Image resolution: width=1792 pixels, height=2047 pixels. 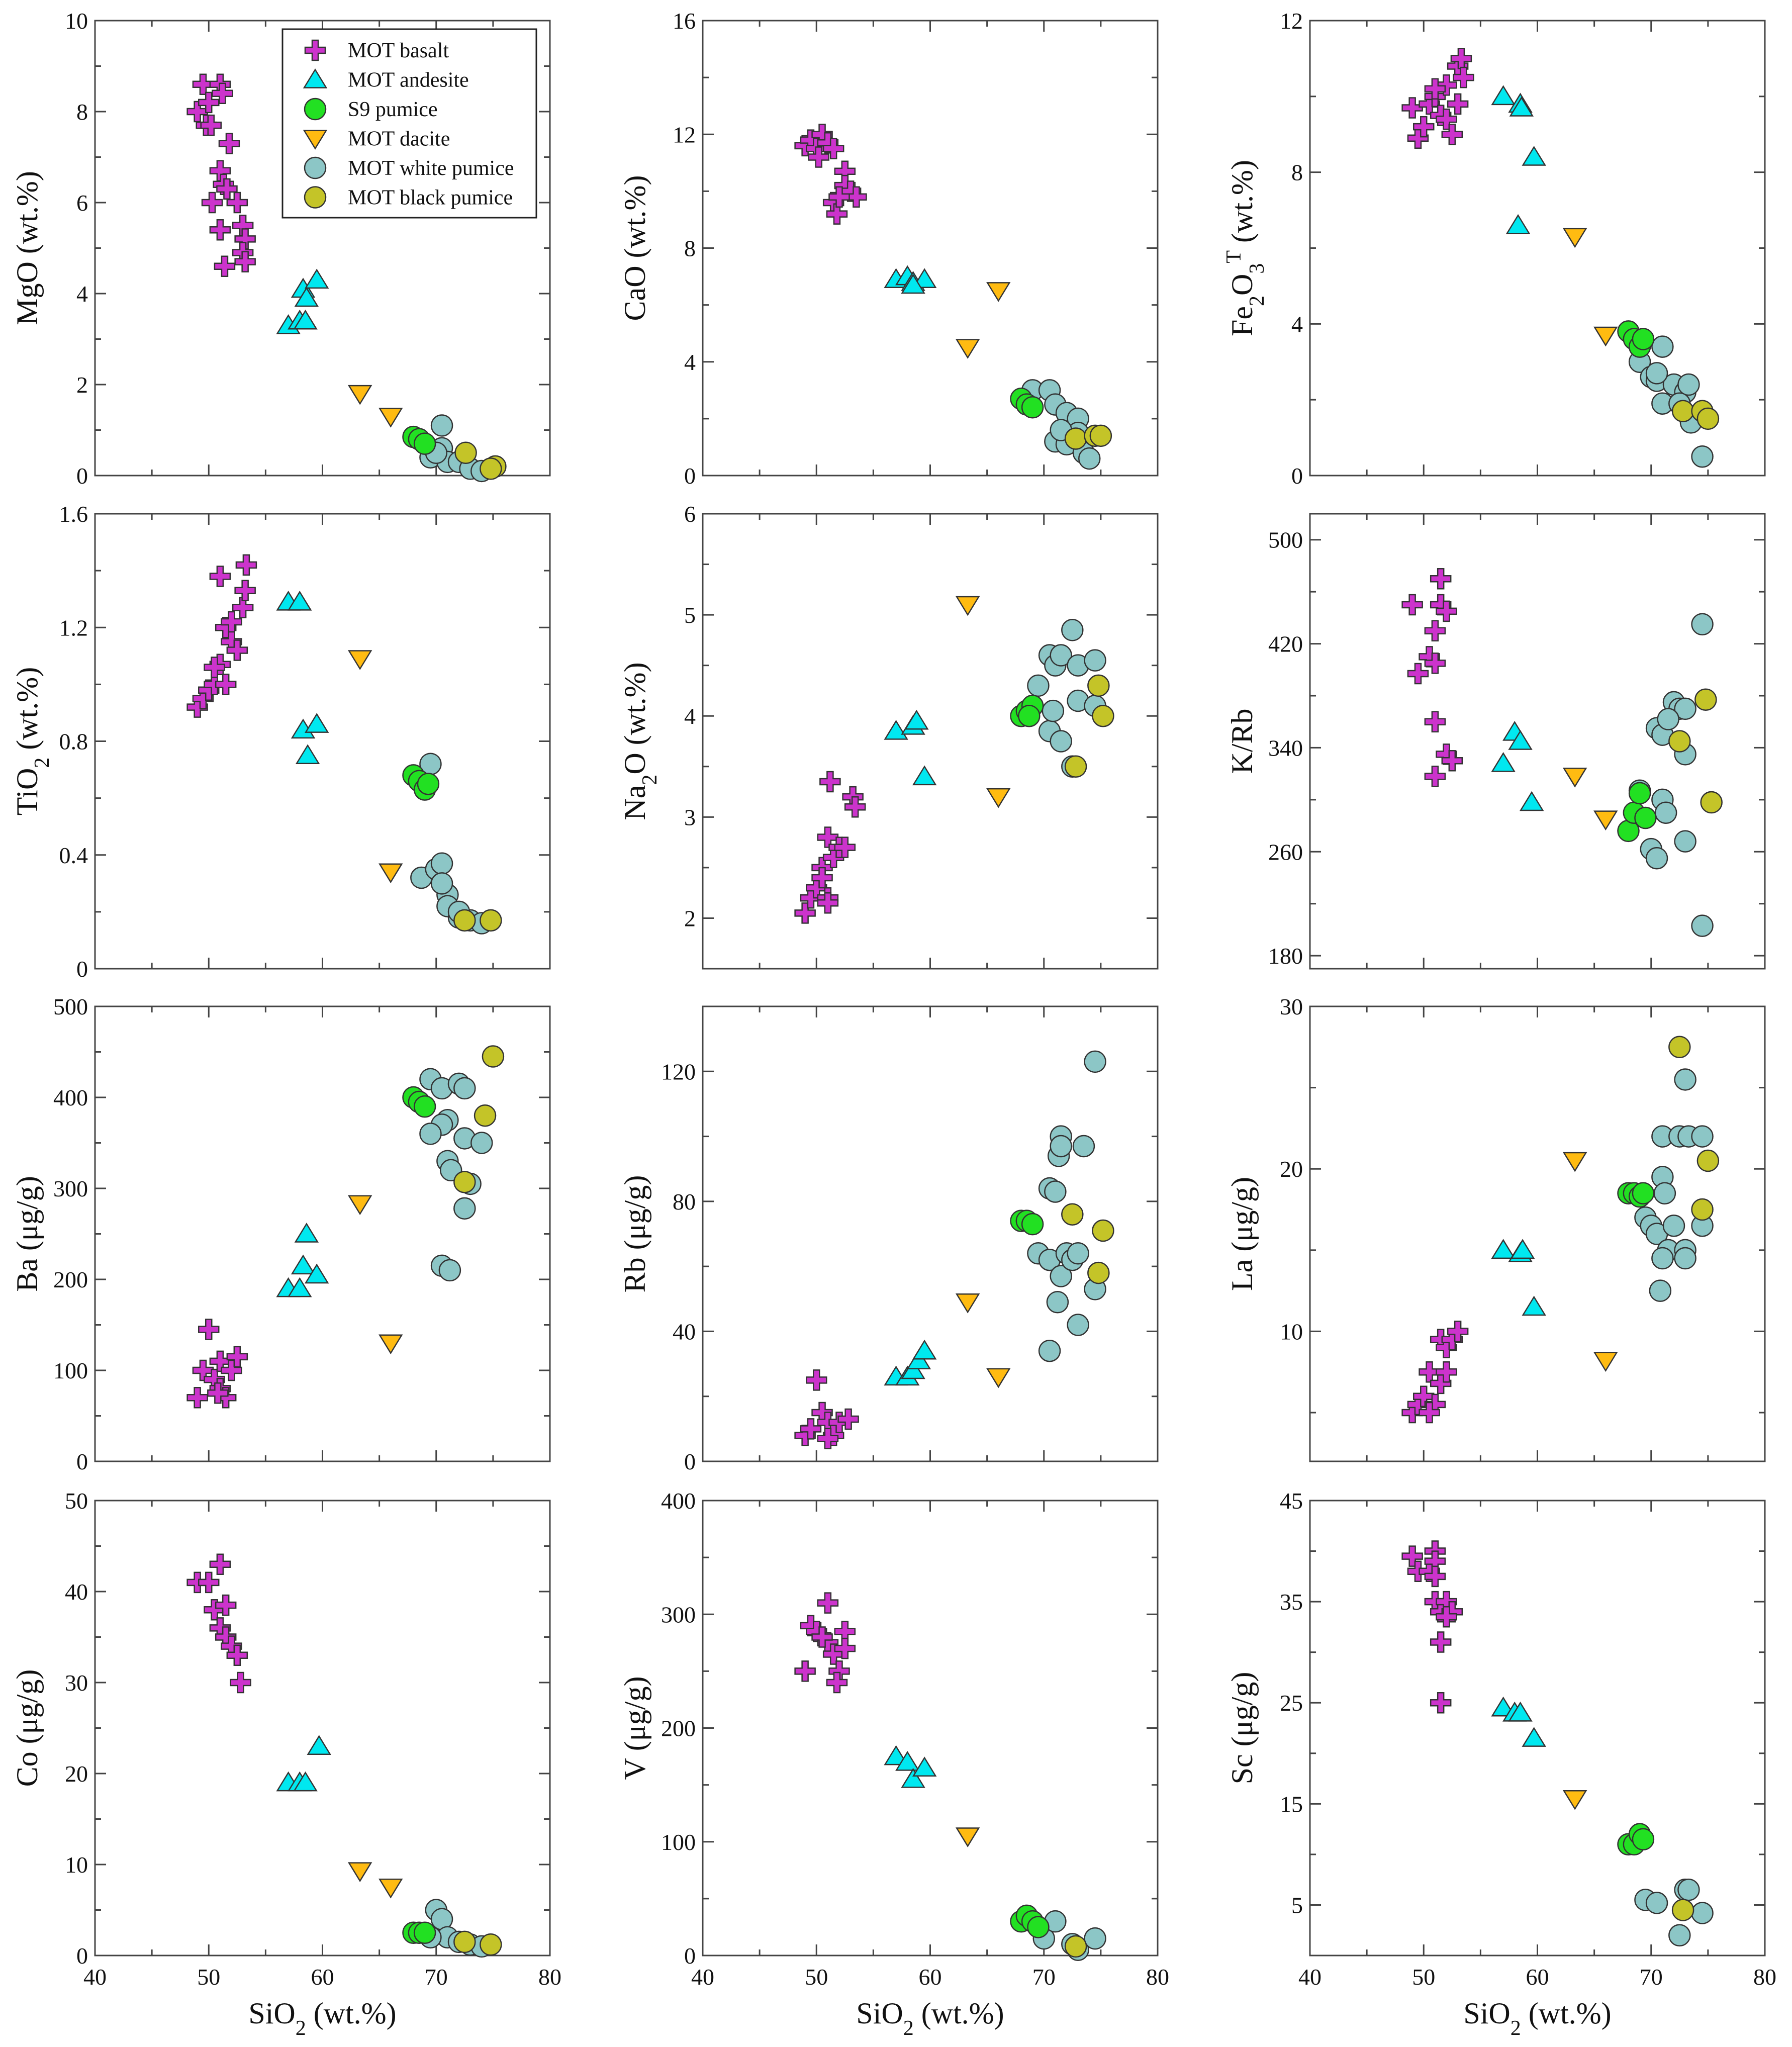 I want to click on y-tick-label: 15, so click(x=1292, y=1804).